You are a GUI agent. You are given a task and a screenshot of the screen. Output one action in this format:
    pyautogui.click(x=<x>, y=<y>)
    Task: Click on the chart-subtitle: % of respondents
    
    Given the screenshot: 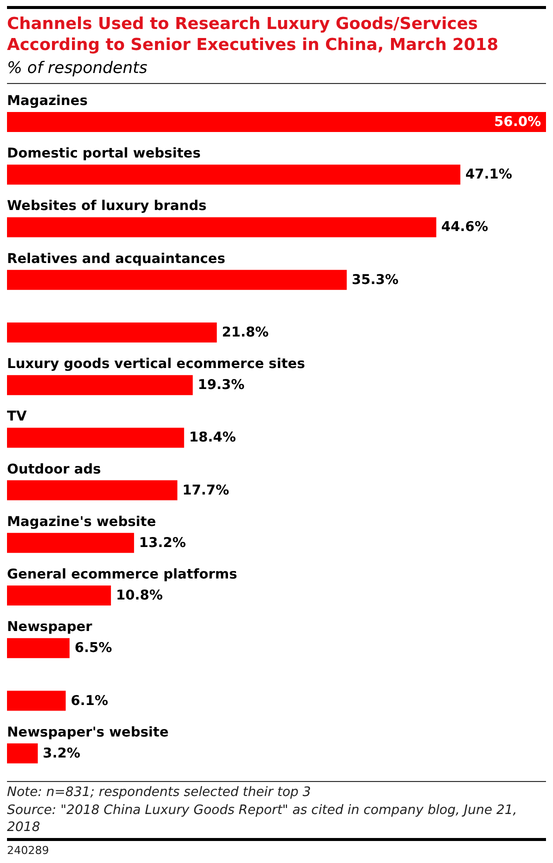 What is the action you would take?
    pyautogui.click(x=77, y=67)
    